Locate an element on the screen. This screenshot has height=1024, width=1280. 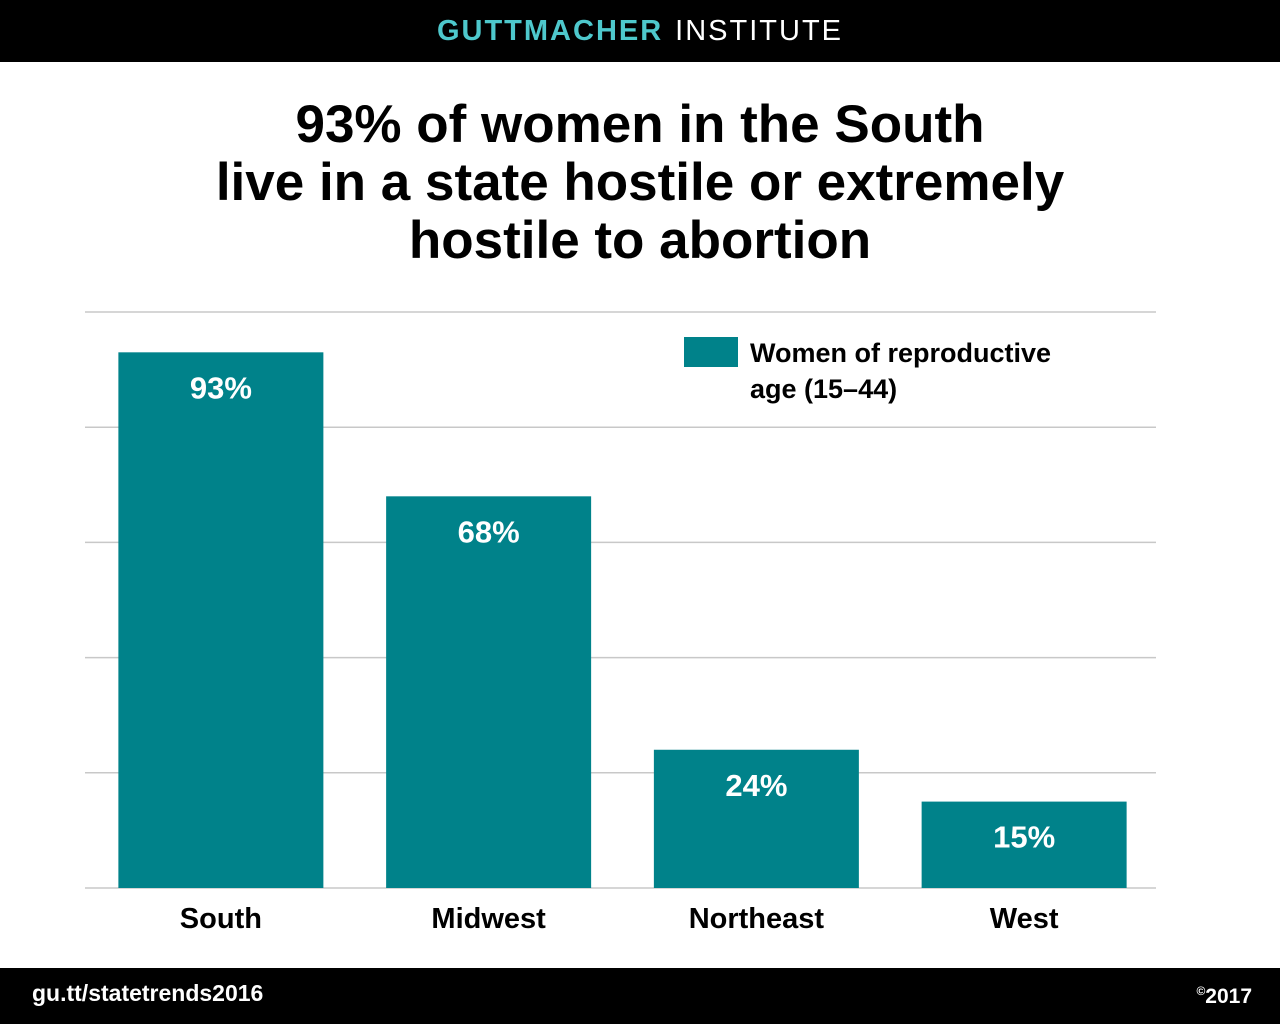
bar-west is located at coordinates (1024, 844).